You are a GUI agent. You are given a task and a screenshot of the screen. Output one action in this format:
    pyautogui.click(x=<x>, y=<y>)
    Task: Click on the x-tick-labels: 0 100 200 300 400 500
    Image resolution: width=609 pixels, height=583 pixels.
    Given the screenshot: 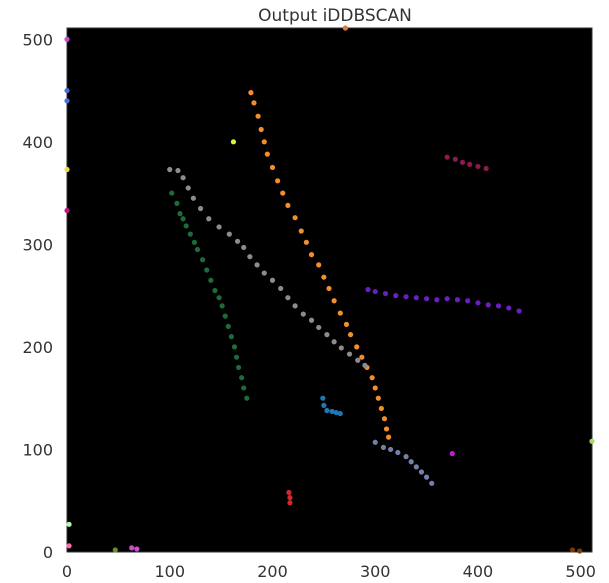 What is the action you would take?
    pyautogui.click(x=329, y=571)
    